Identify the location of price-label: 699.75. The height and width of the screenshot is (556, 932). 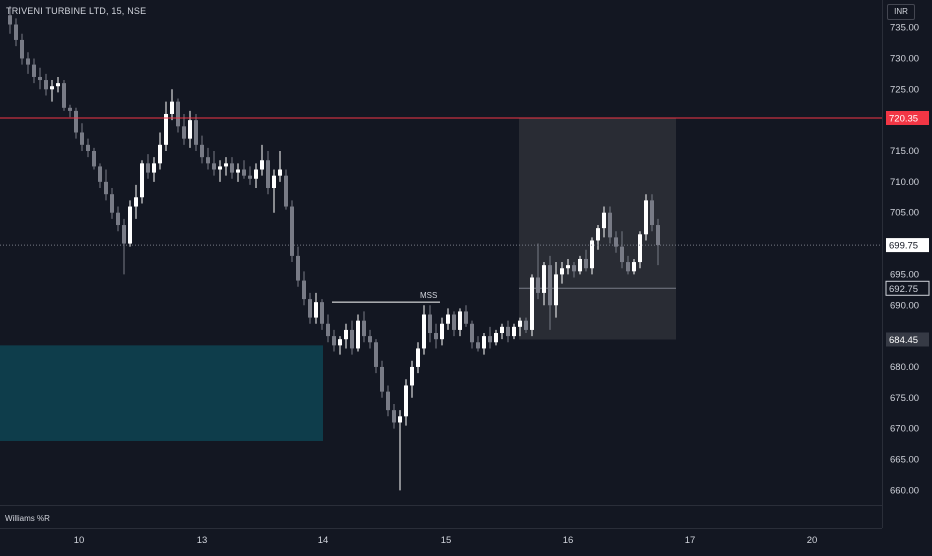
(907, 245).